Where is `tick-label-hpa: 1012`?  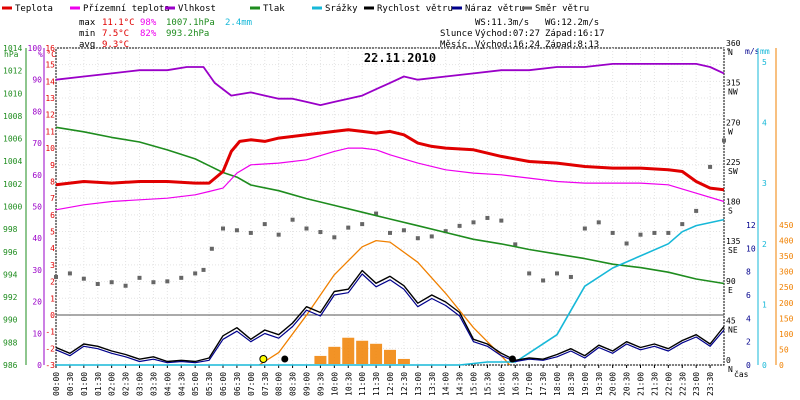 tick-label-hpa: 1012 is located at coordinates (12, 71).